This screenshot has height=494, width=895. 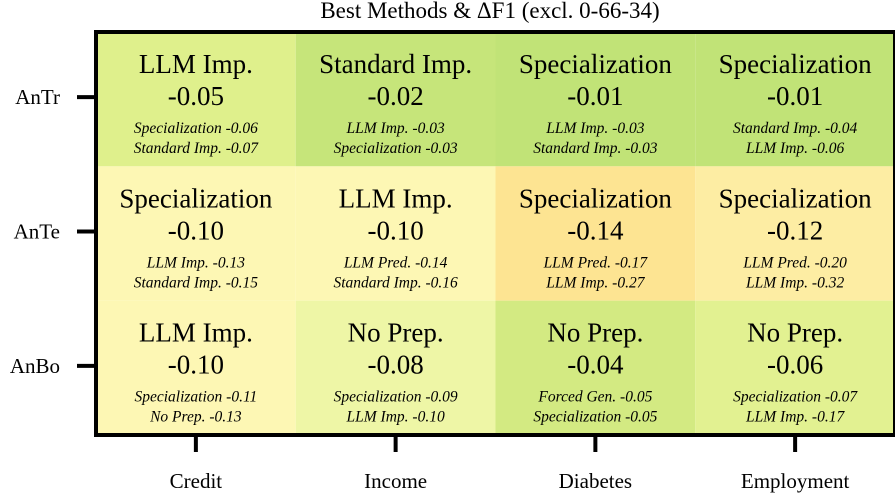 I want to click on cell-alternative-1: Specialization -0.07, so click(x=795, y=397).